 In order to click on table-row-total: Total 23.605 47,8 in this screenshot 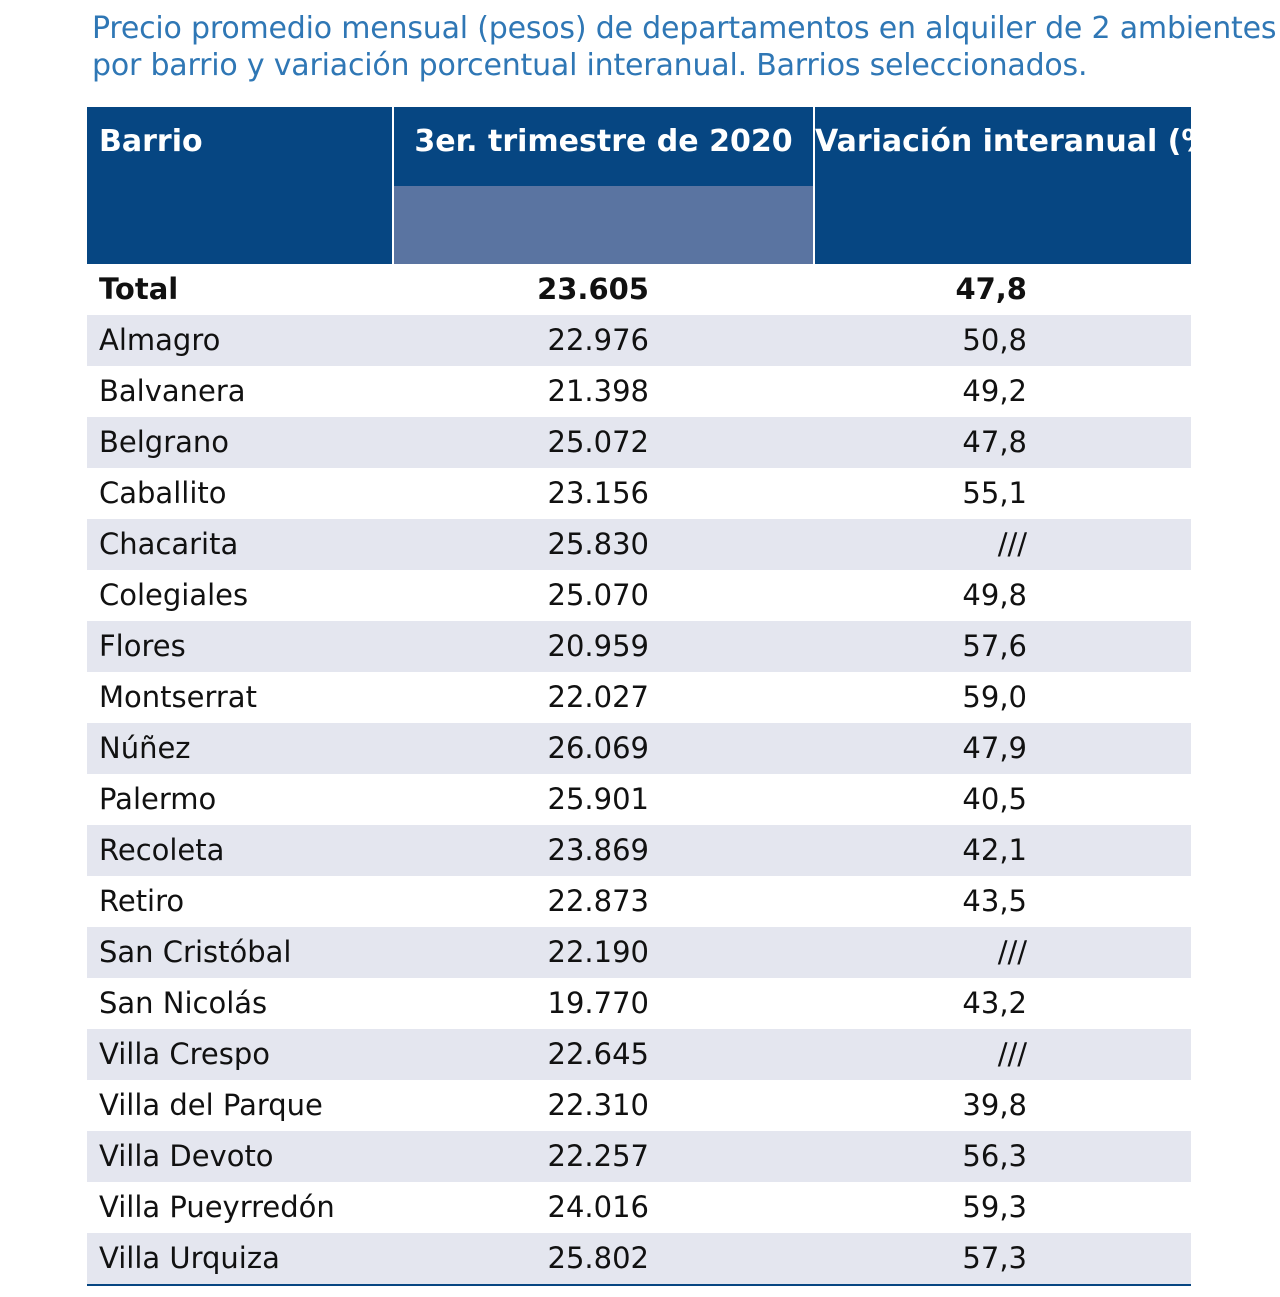, I will do `click(639, 289)`.